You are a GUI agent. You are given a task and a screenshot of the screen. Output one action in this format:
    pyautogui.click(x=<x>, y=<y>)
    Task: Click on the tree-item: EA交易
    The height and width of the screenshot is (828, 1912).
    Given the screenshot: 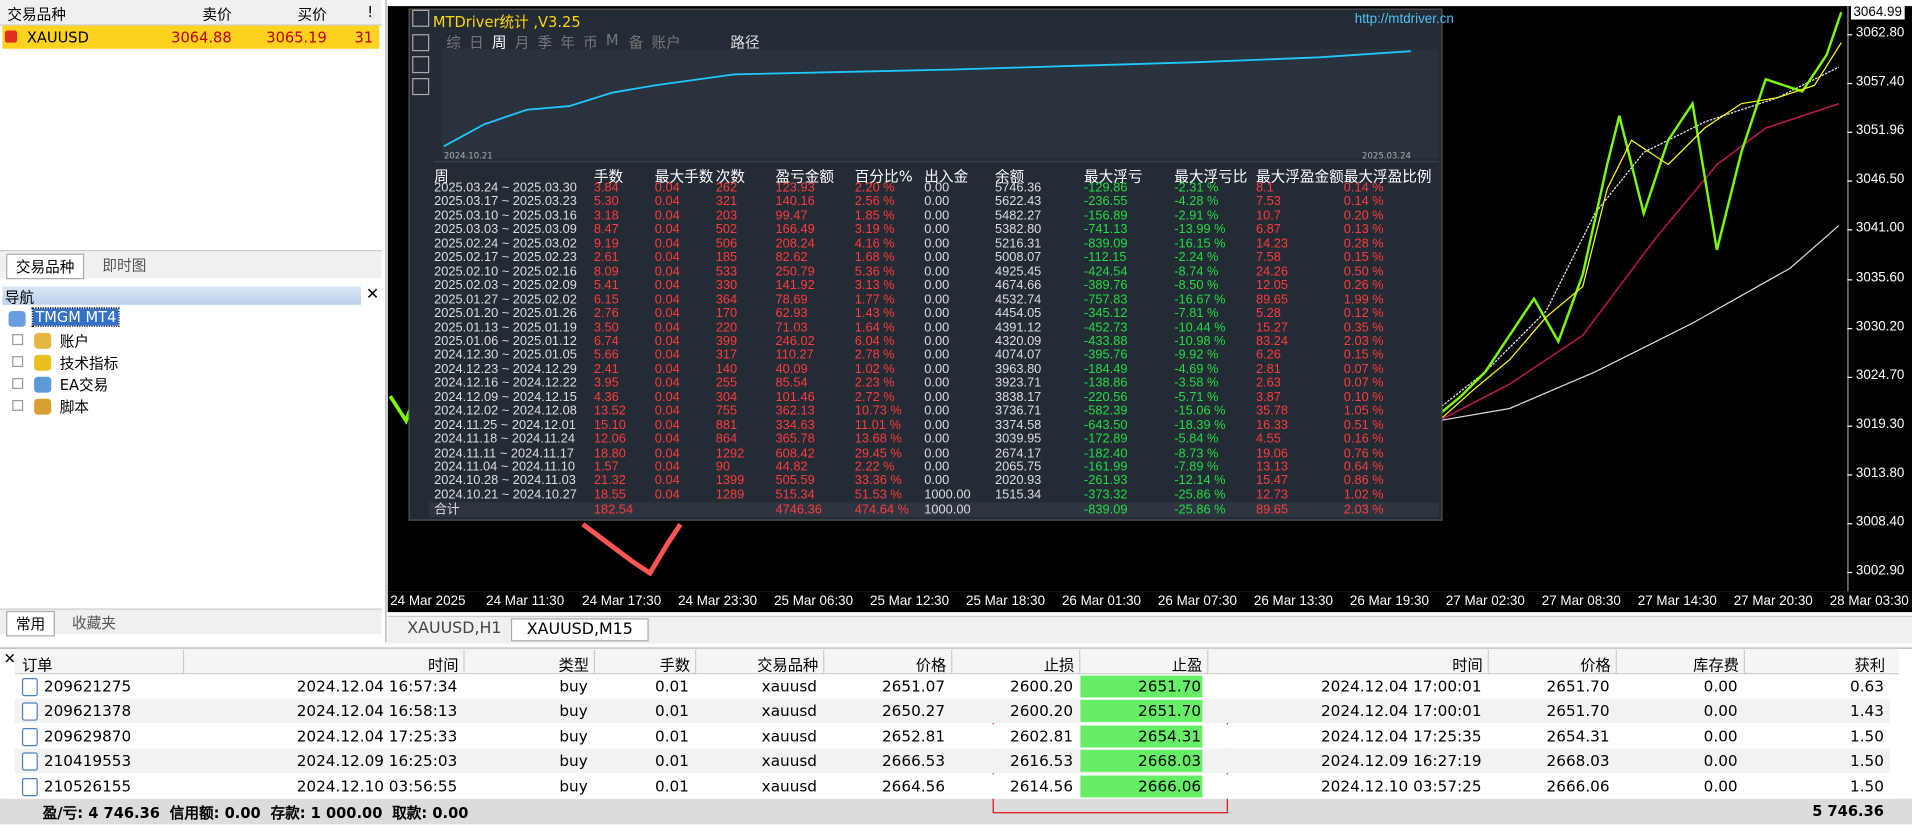 What is the action you would take?
    pyautogui.click(x=84, y=385)
    